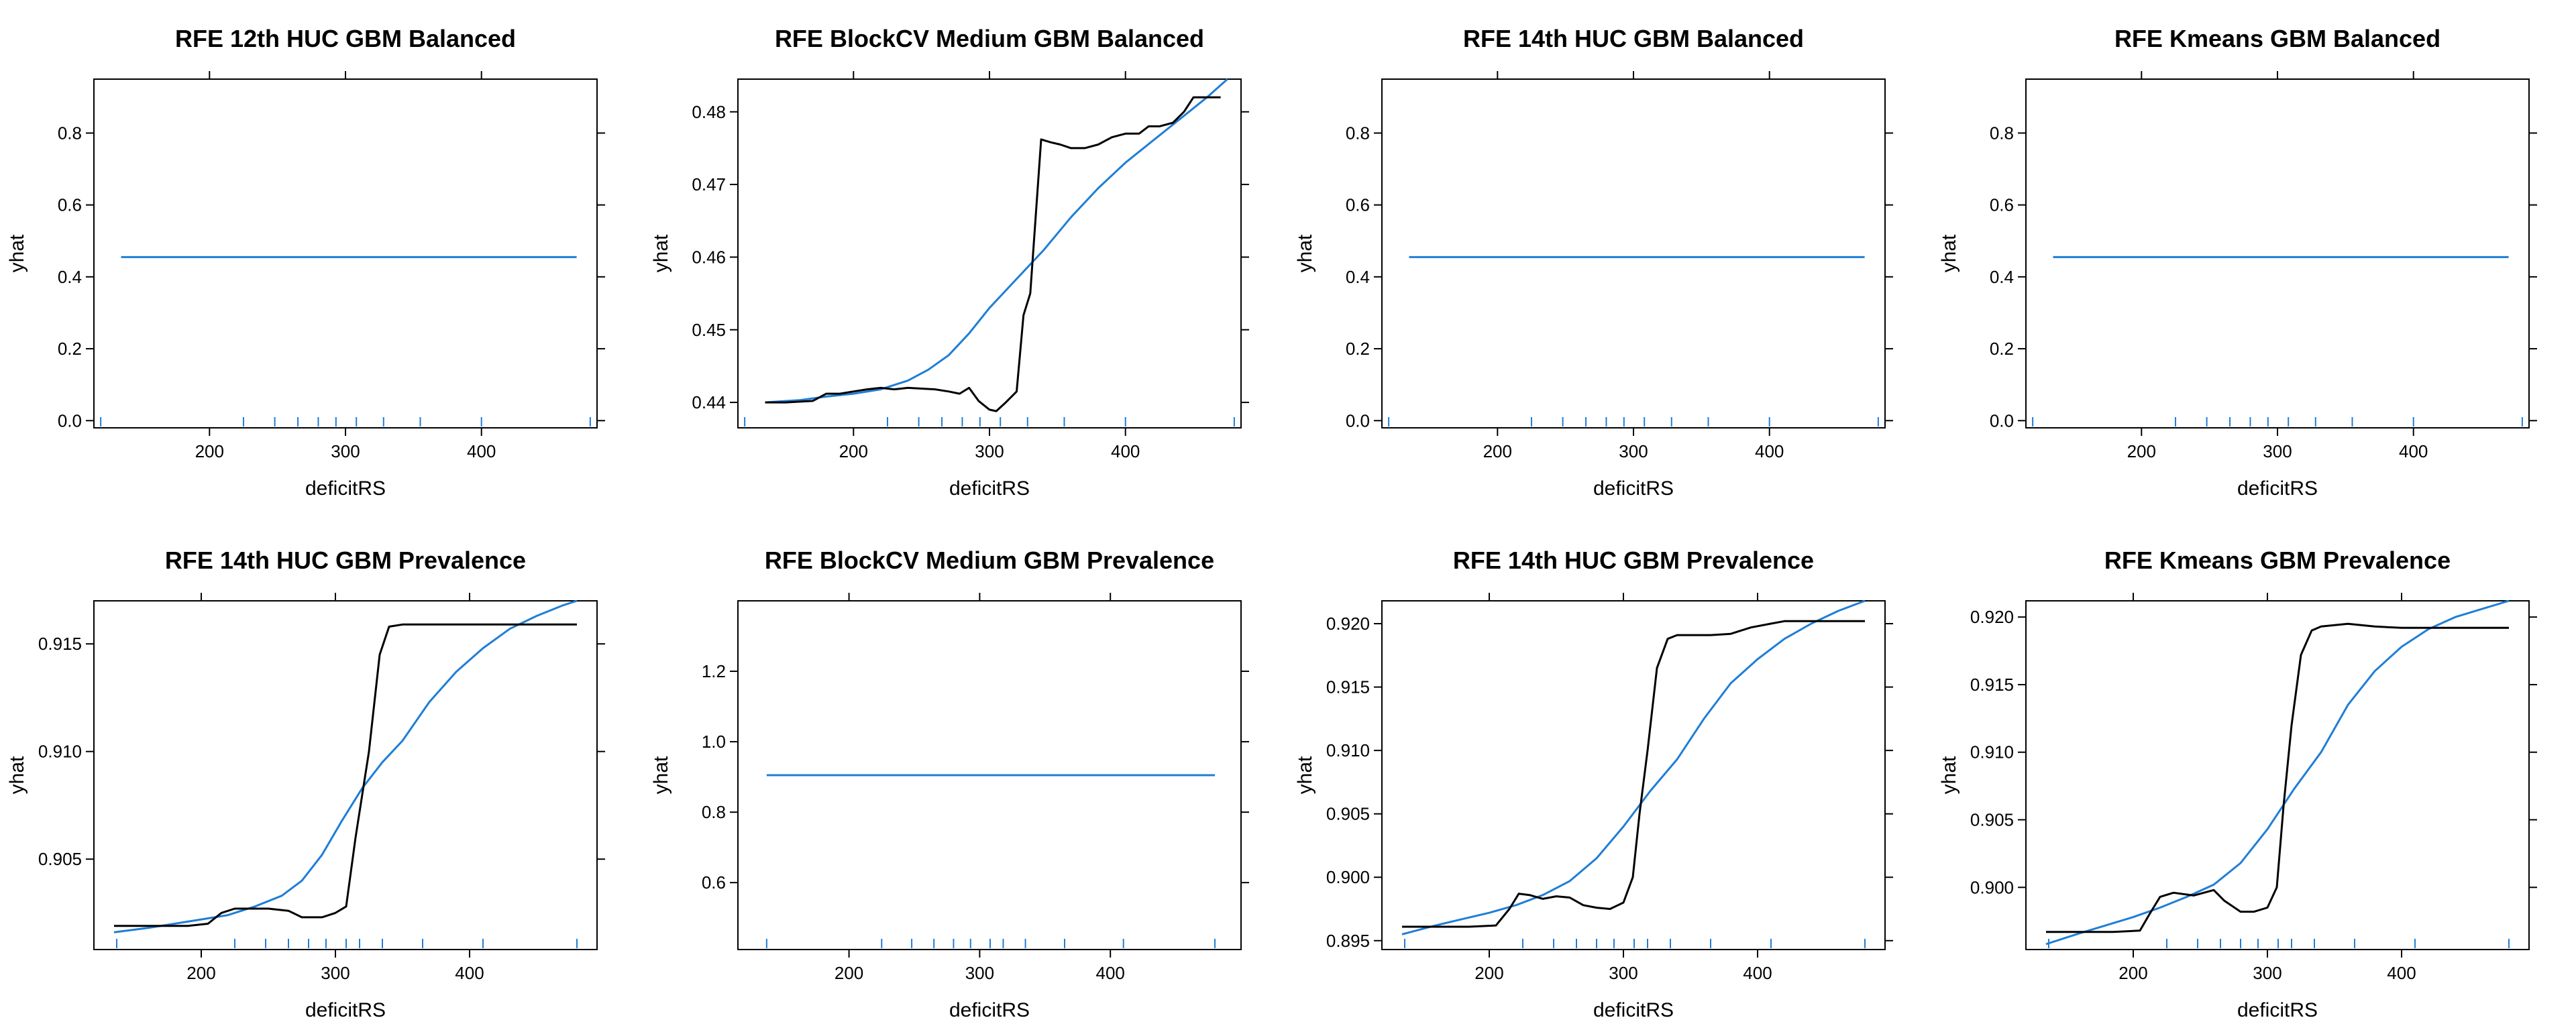 This screenshot has height=1030, width=2576. I want to click on panel-2-x-axis-label: deficitRS, so click(1633, 488).